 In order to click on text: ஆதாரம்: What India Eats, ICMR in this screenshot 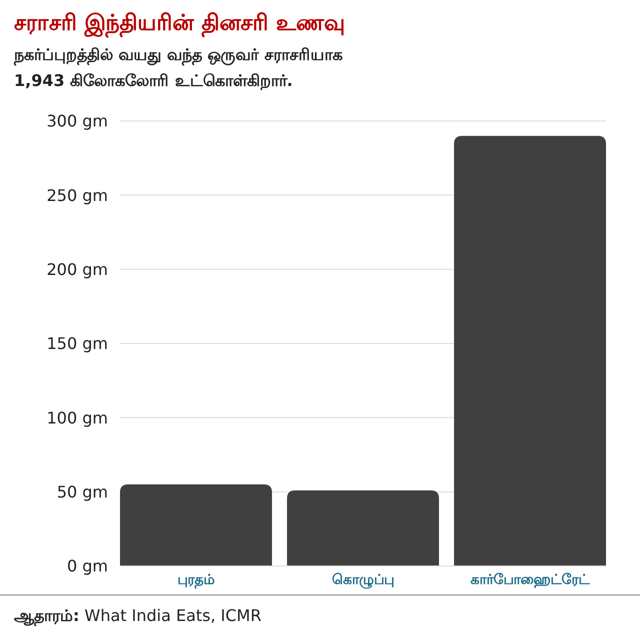, I will do `click(138, 616)`.